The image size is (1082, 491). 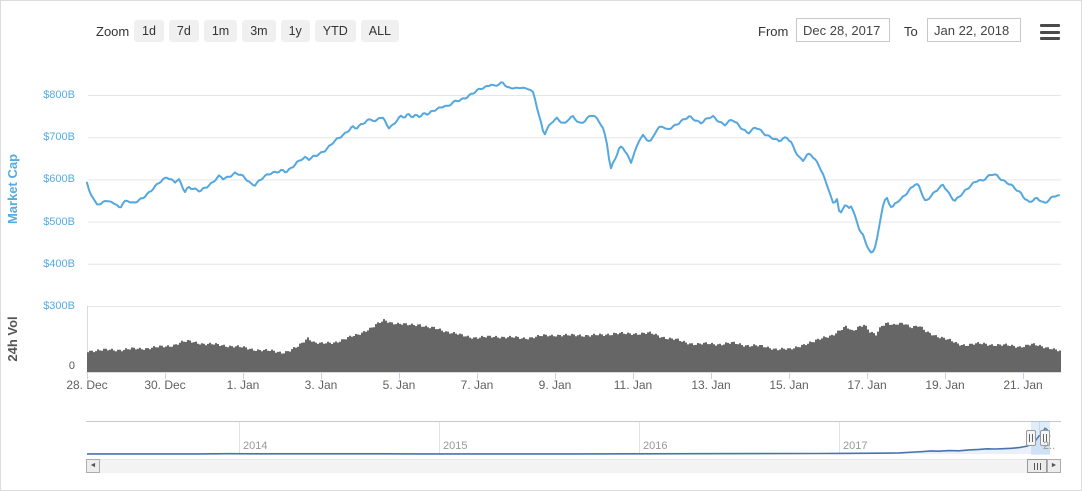 What do you see at coordinates (183, 31) in the screenshot?
I see `zoom-button-7d: 7d` at bounding box center [183, 31].